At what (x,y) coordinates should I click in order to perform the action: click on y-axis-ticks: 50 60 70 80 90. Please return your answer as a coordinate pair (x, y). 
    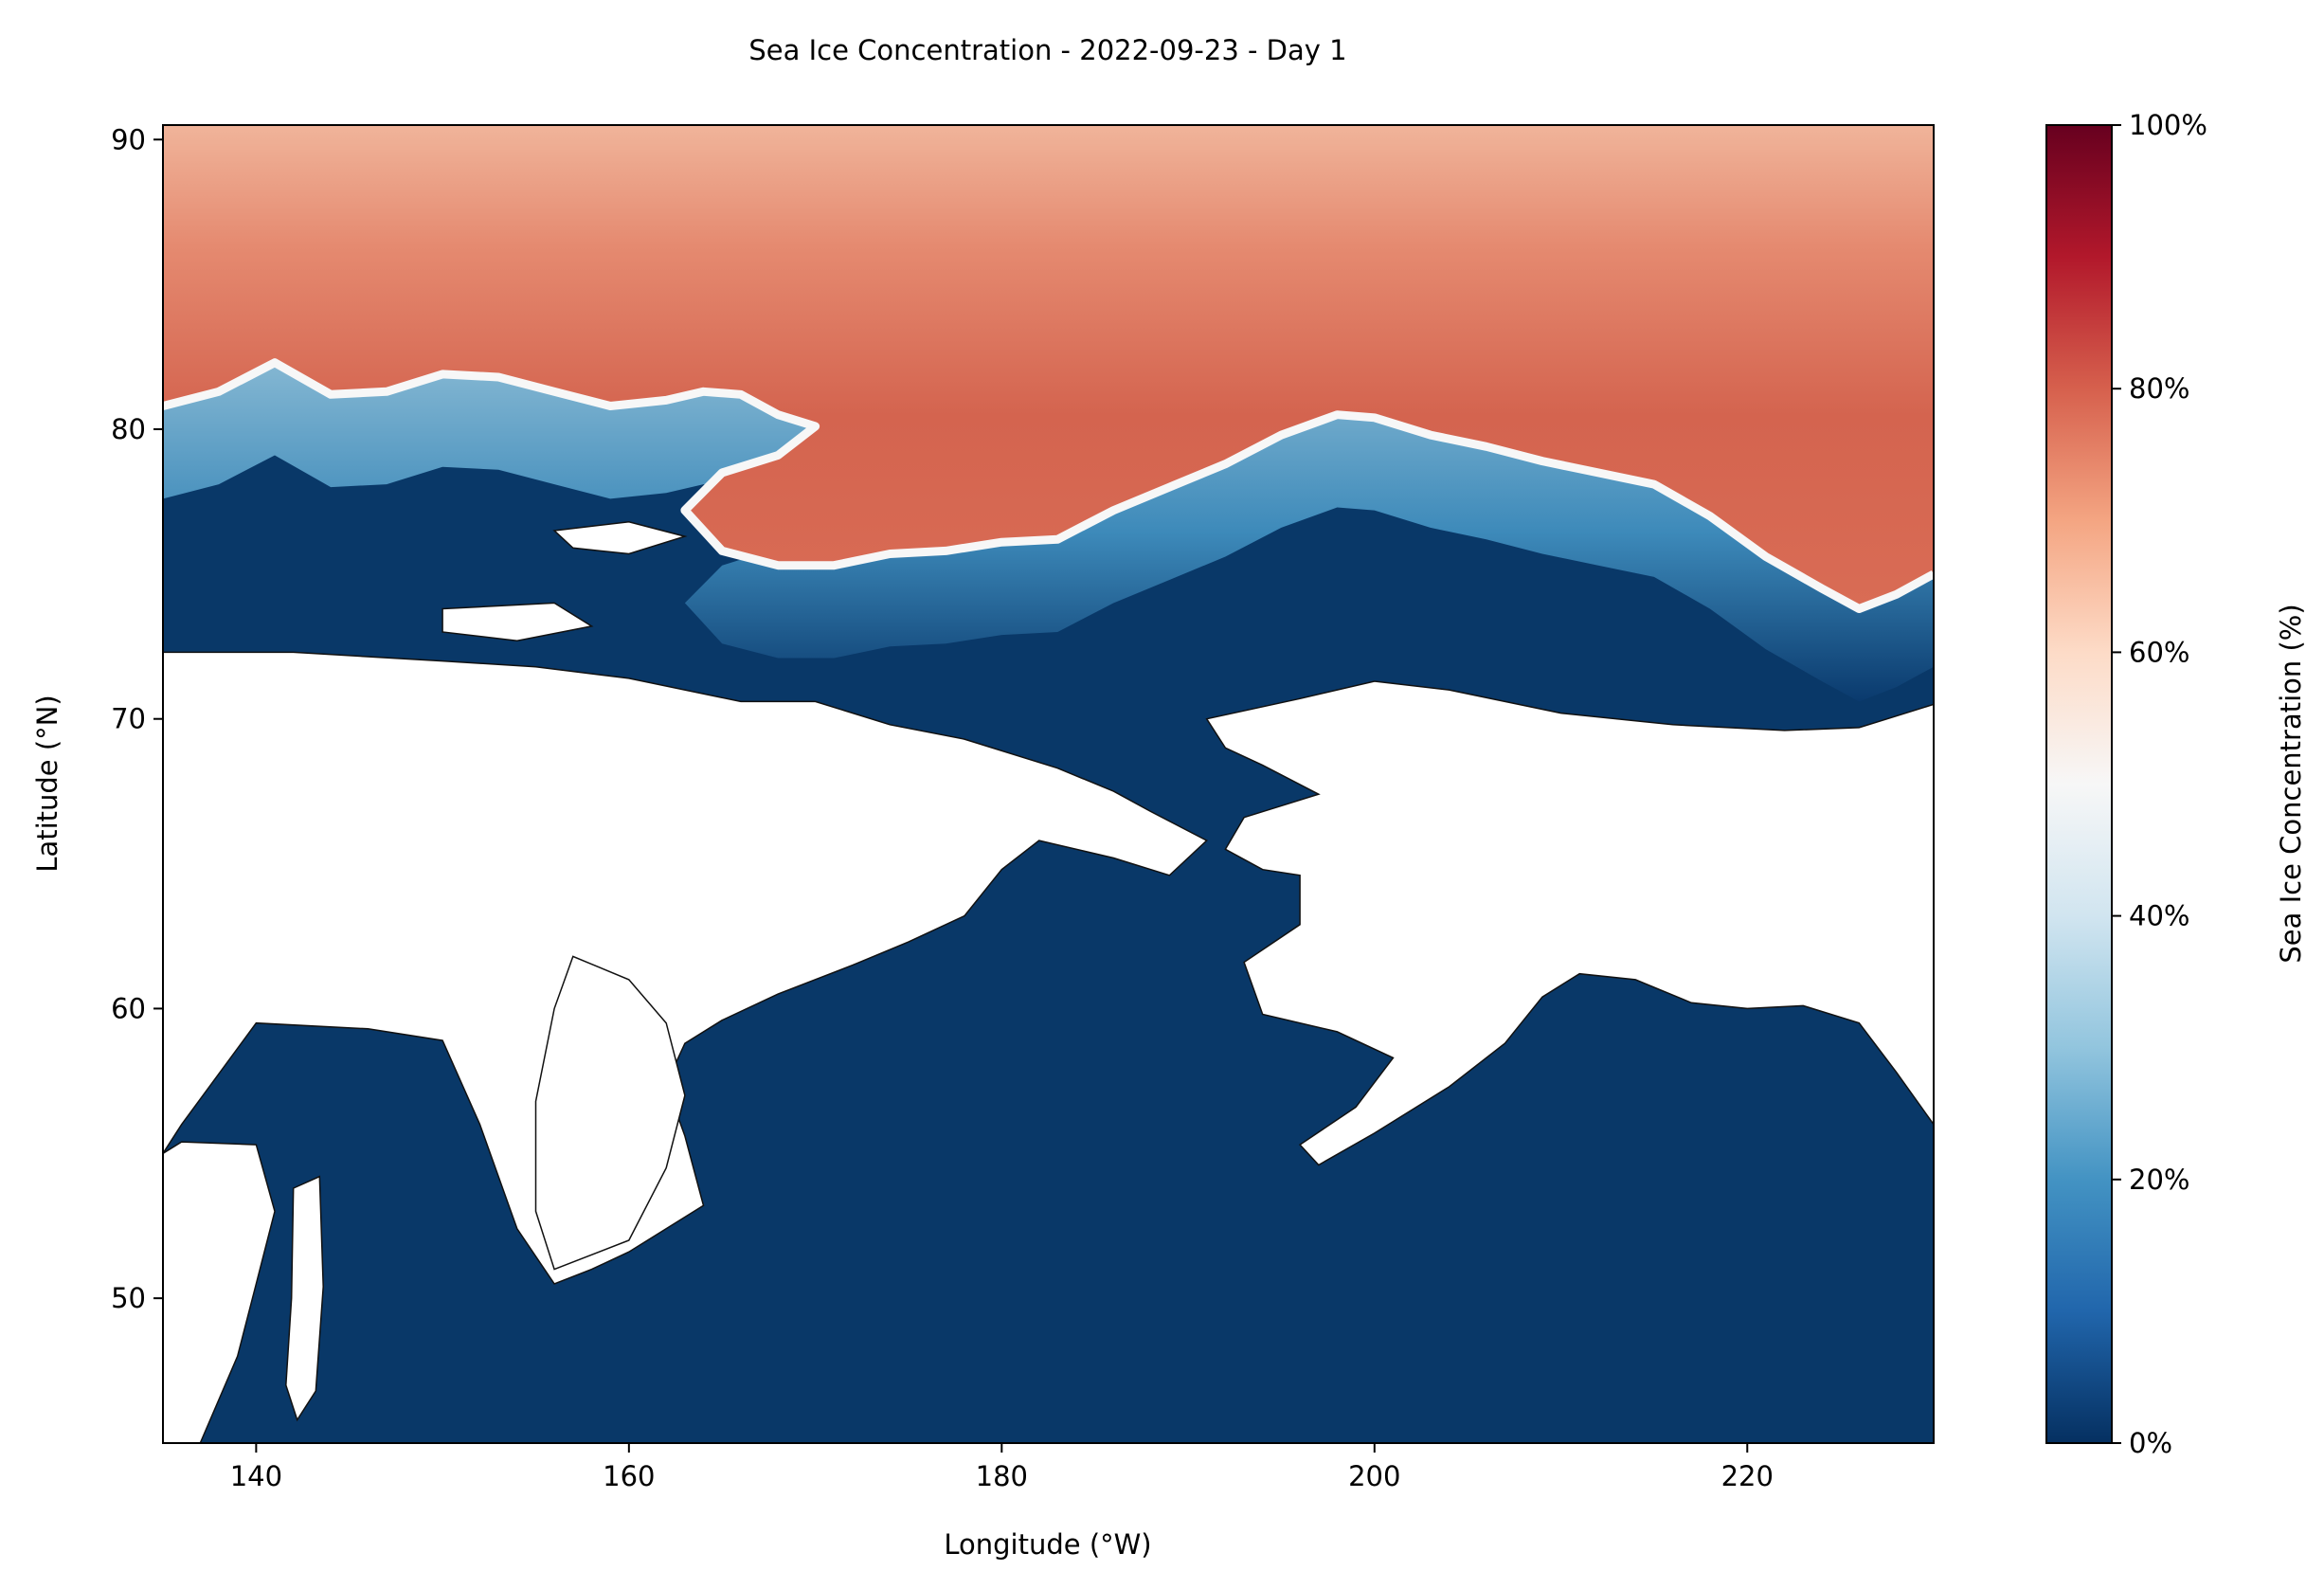
    Looking at the image, I should click on (137, 719).